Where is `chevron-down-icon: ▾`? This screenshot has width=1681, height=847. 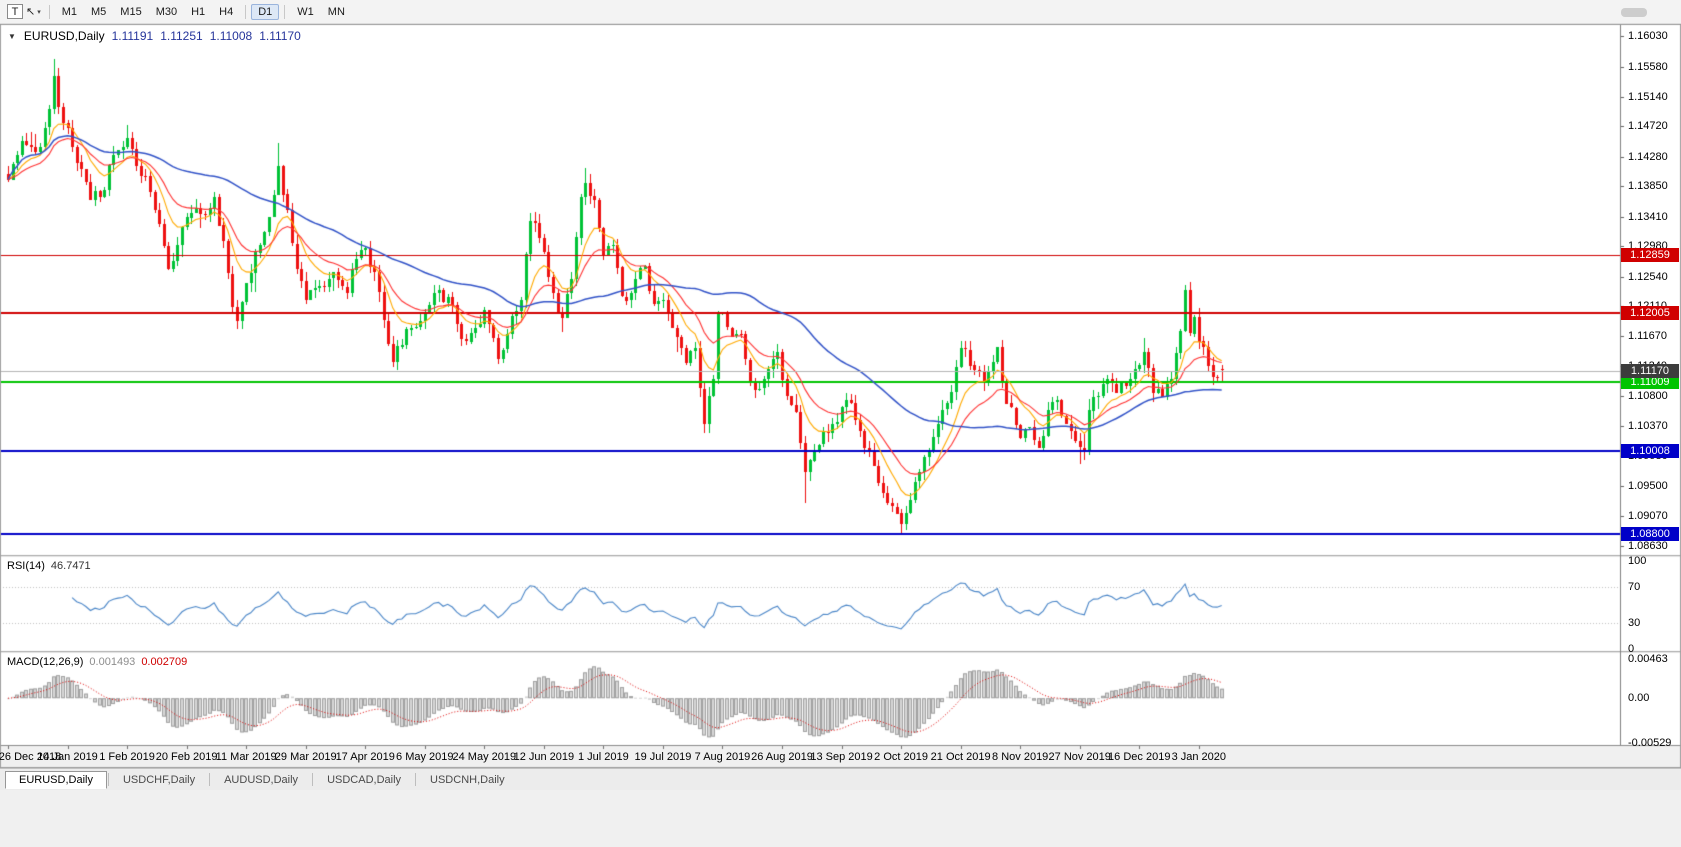 chevron-down-icon: ▾ is located at coordinates (39, 12).